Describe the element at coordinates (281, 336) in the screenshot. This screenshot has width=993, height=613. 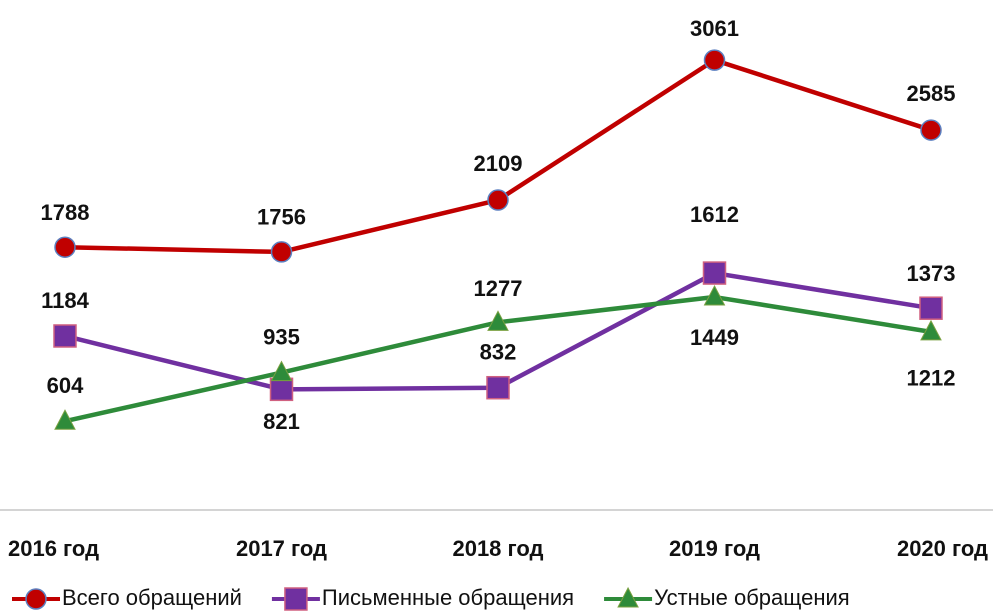
I see `value-label: 935` at that location.